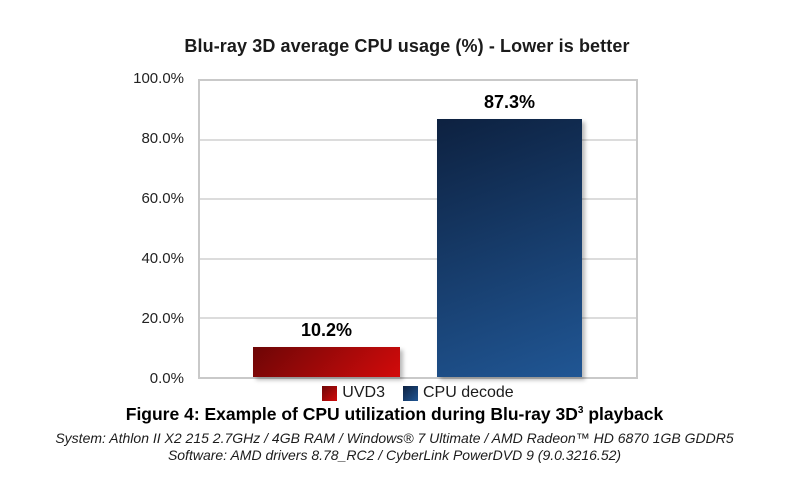 Image resolution: width=789 pixels, height=500 pixels. Describe the element at coordinates (623, 414) in the screenshot. I see `caption-text-after: playback` at that location.